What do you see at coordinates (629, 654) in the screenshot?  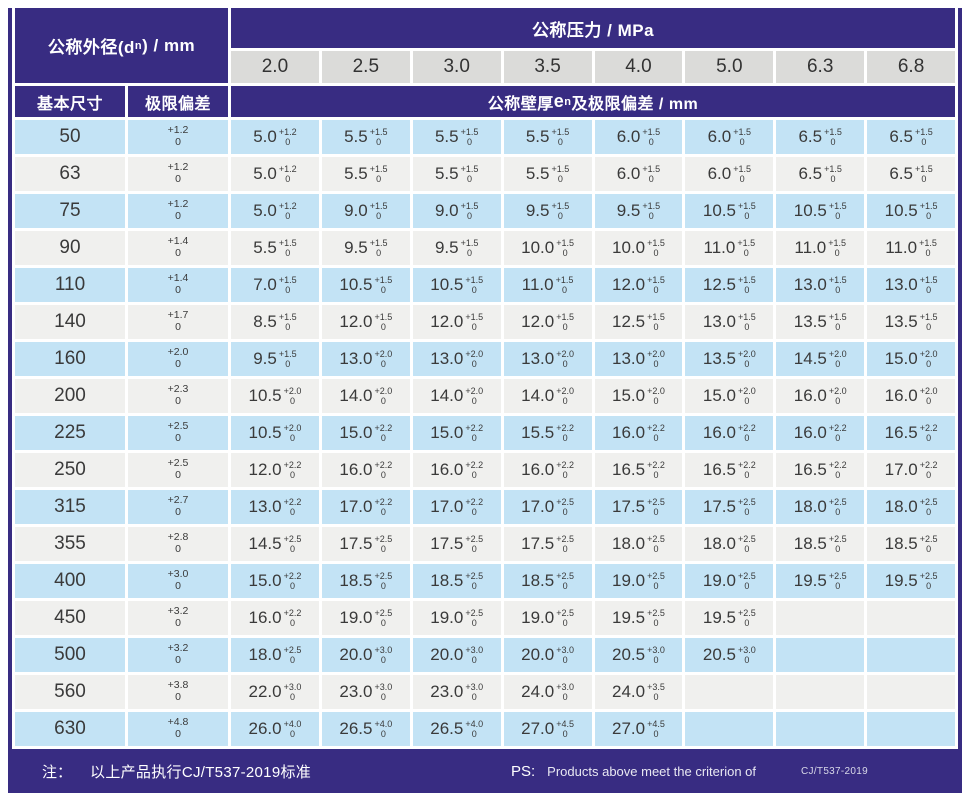 I see `wall-thickness-value: 20.5` at bounding box center [629, 654].